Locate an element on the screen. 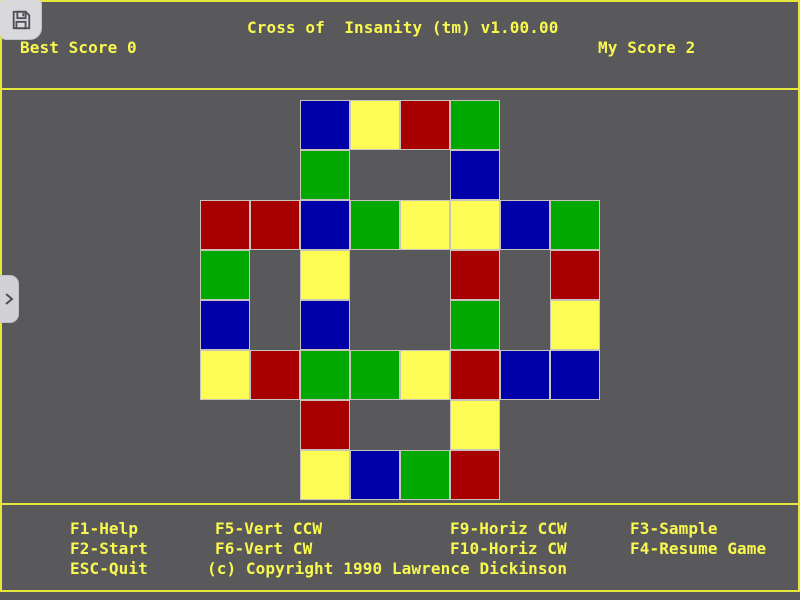 This screenshot has width=800, height=600. menu-item-f6-vert-cw: F6-Vert CW is located at coordinates (264, 548).